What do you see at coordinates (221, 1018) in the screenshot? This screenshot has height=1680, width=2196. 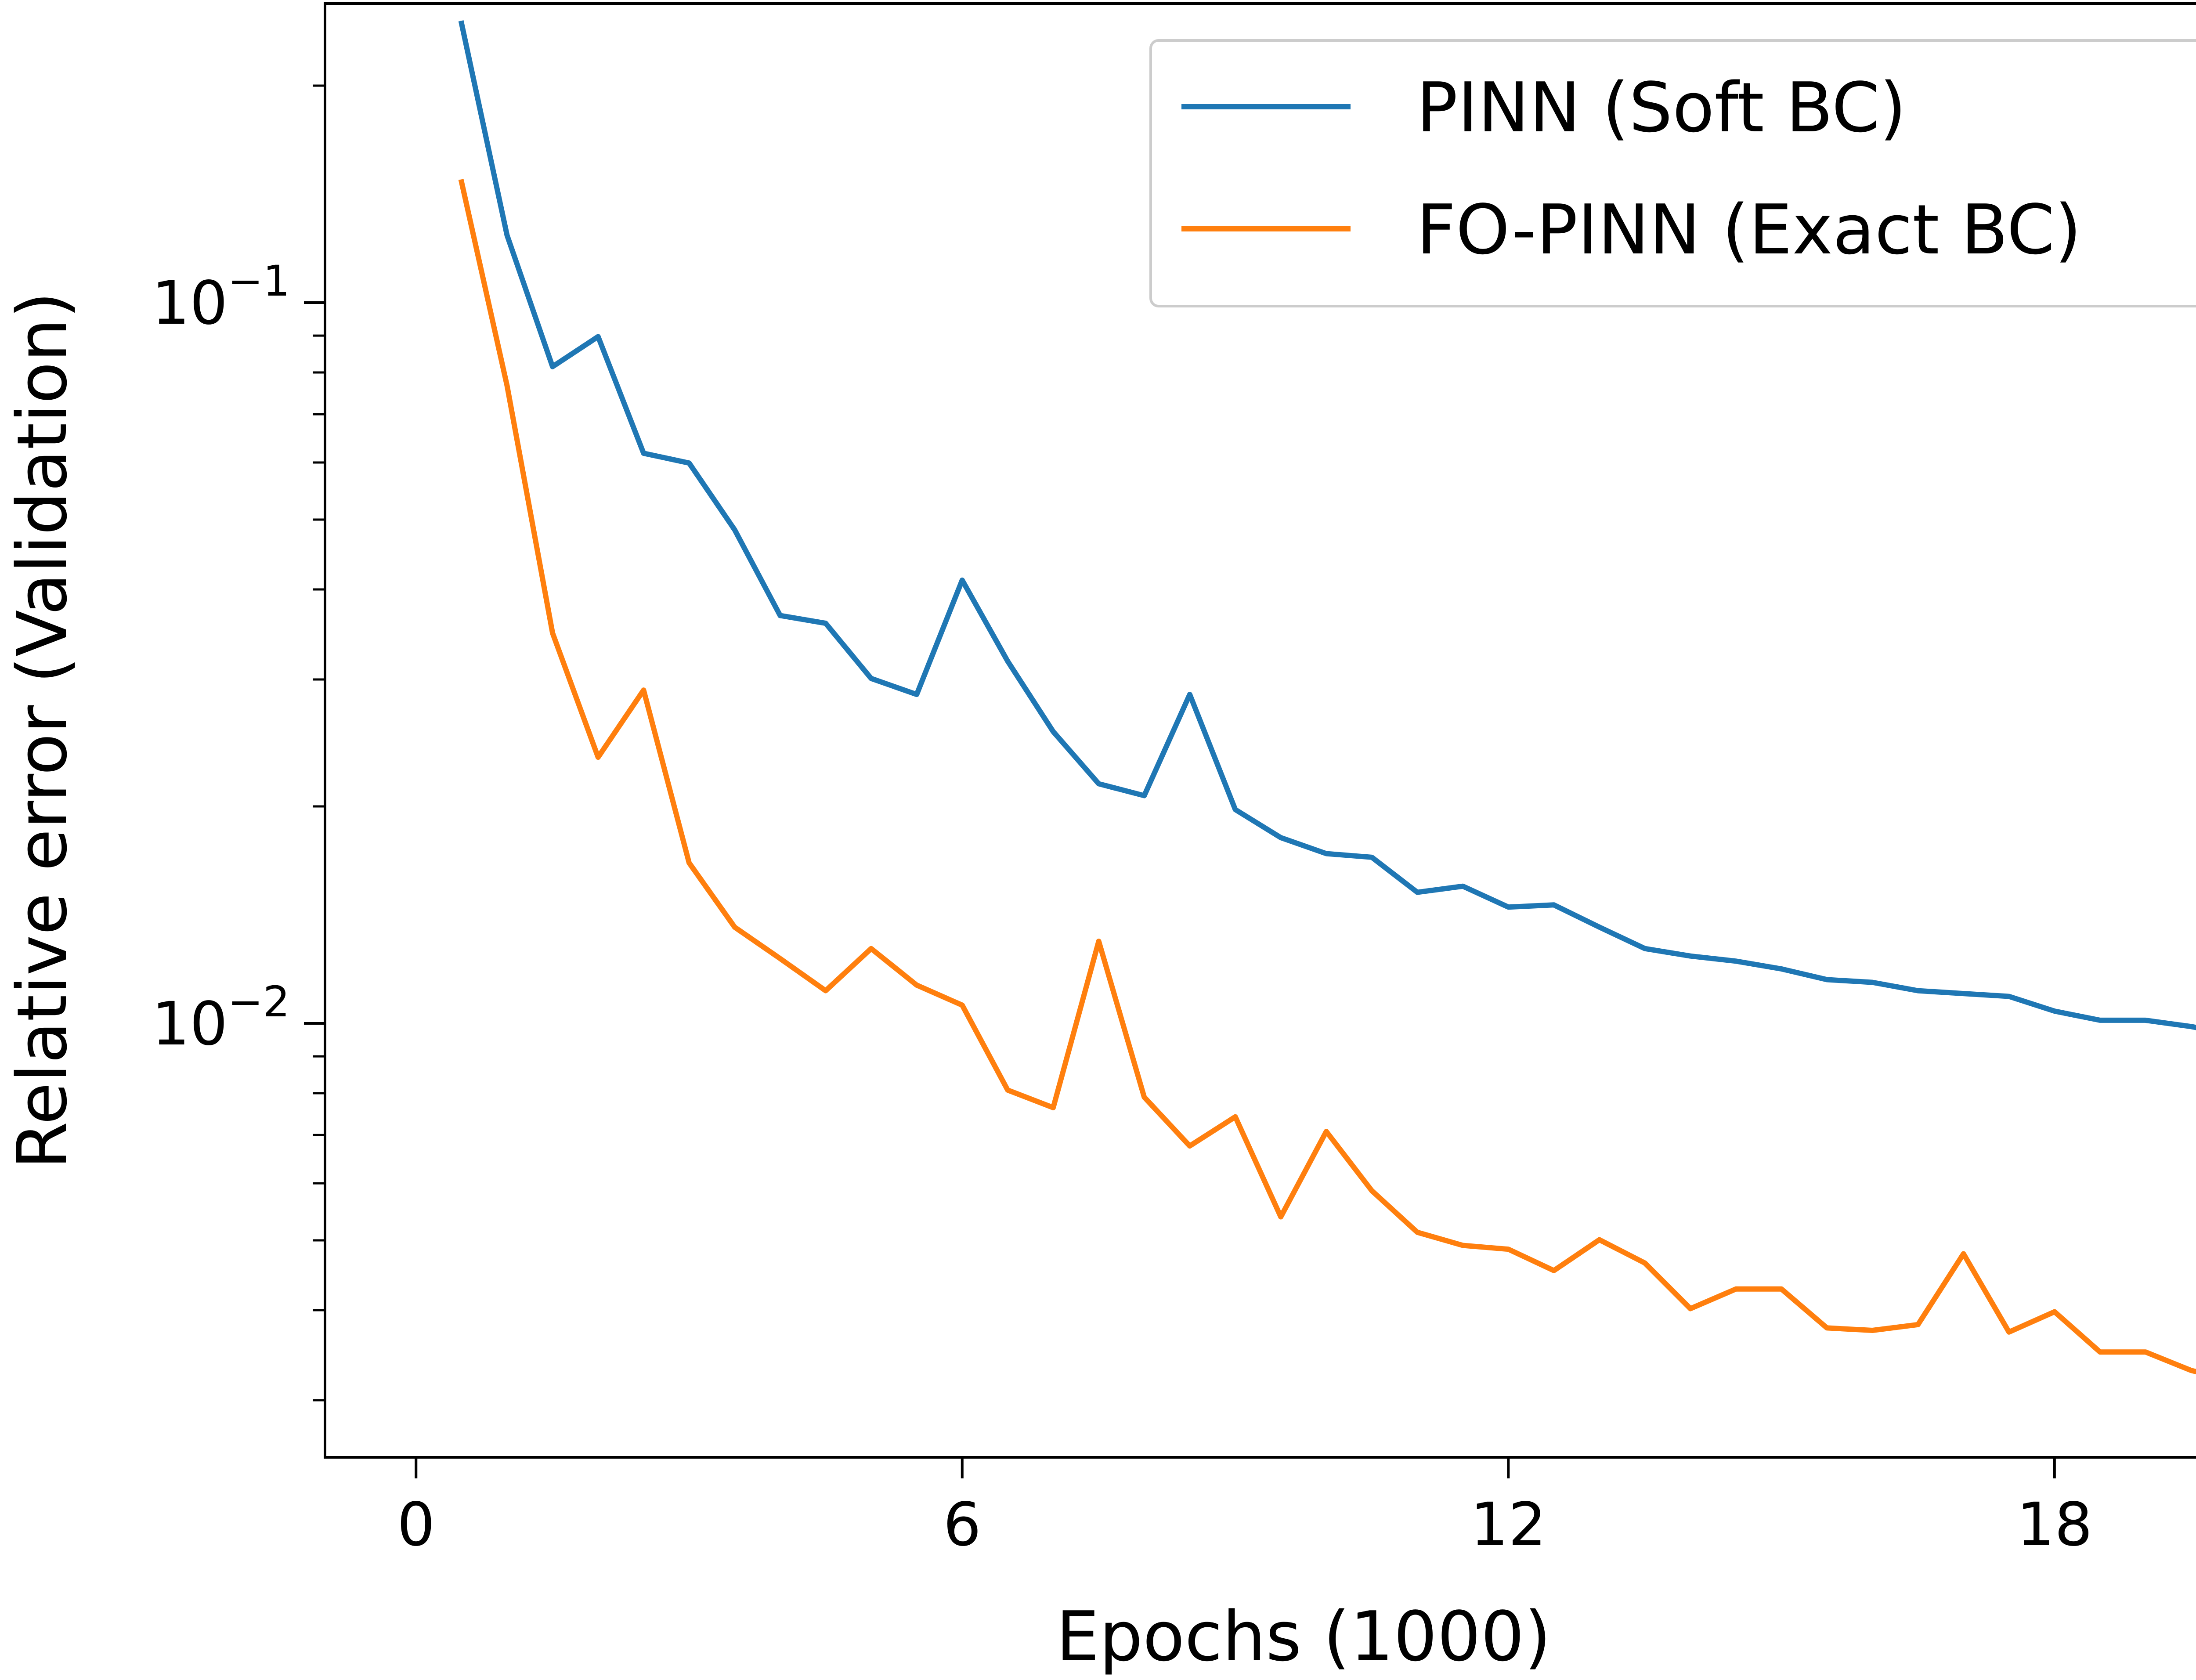 I see `y-tick-label-1: 10⁻²` at bounding box center [221, 1018].